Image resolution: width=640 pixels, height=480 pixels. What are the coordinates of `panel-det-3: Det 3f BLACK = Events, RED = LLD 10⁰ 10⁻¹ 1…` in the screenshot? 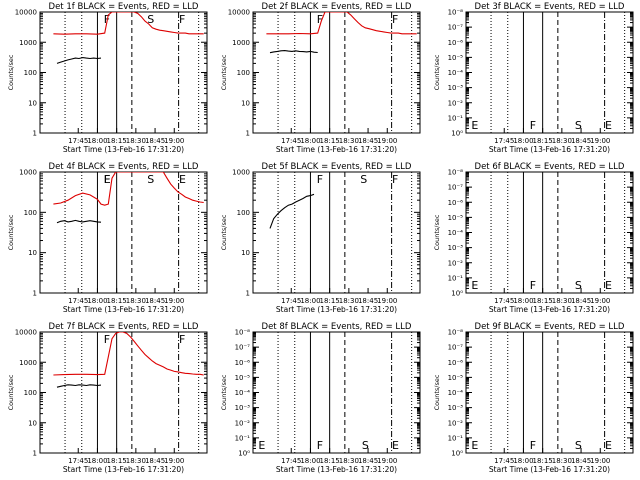 It's located at (533, 78).